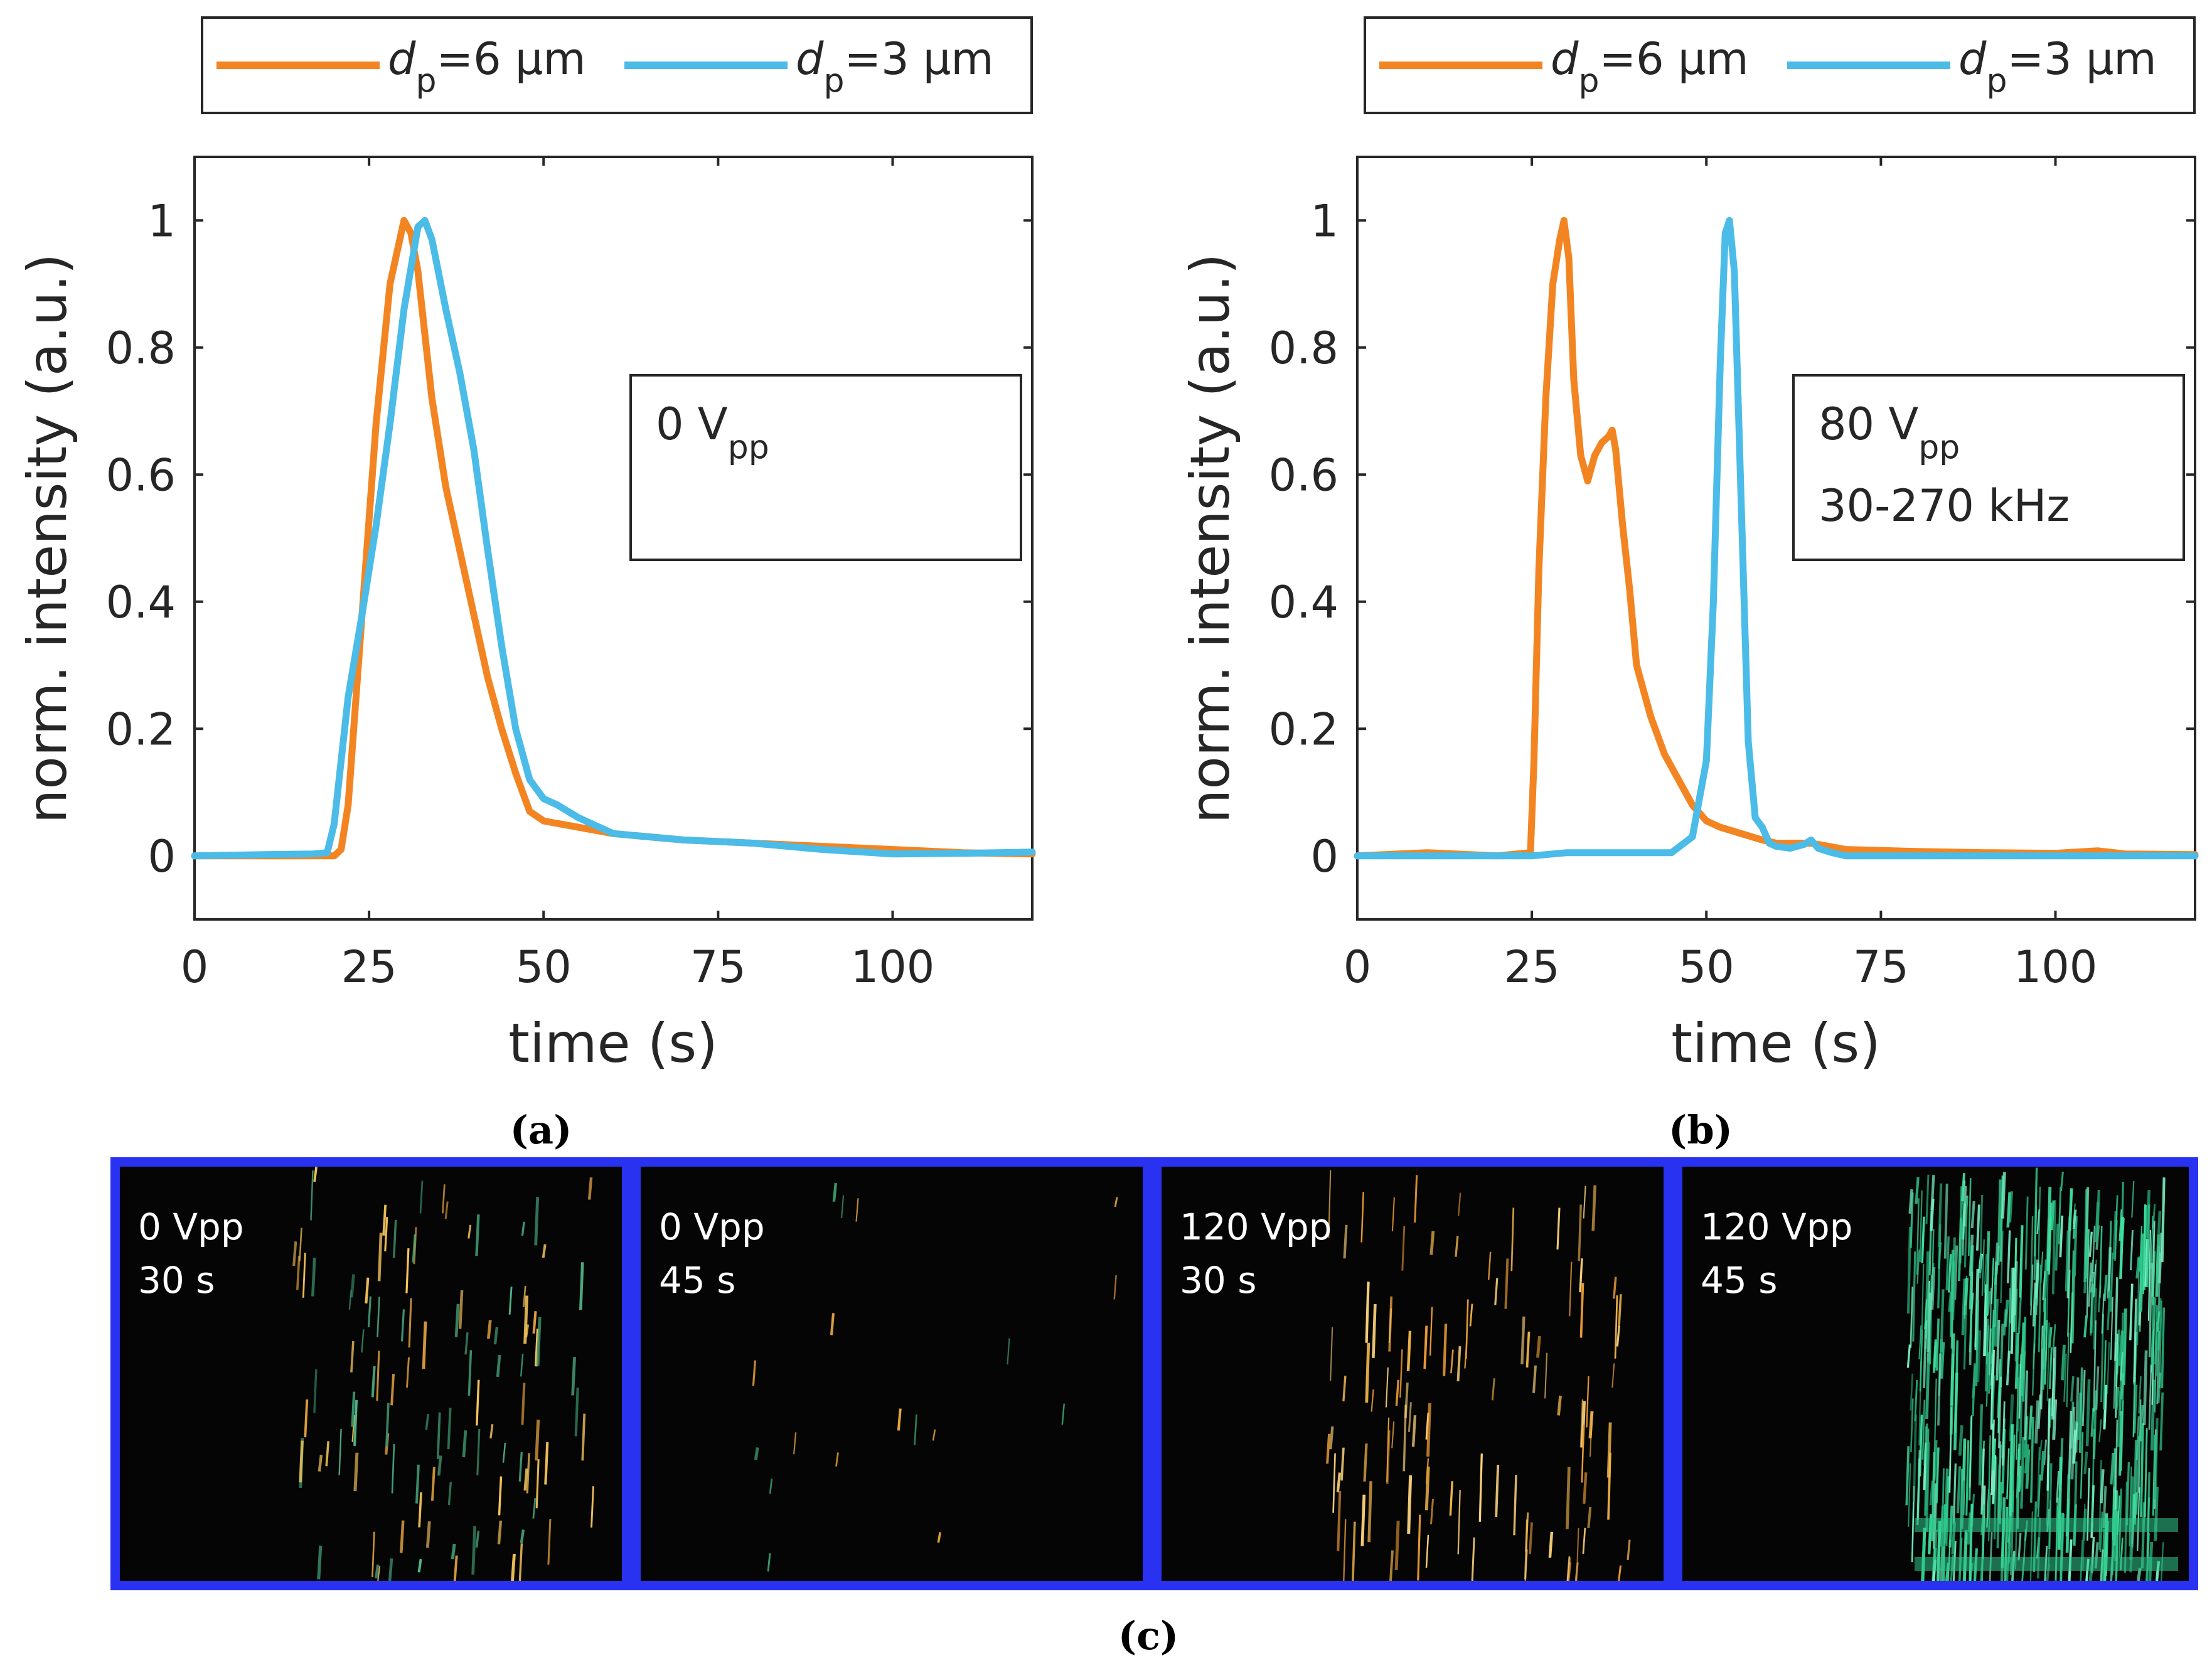 The width and height of the screenshot is (2212, 1675). Describe the element at coordinates (141, 475) in the screenshot. I see `y-tick-label-a-3: 0.6` at that location.